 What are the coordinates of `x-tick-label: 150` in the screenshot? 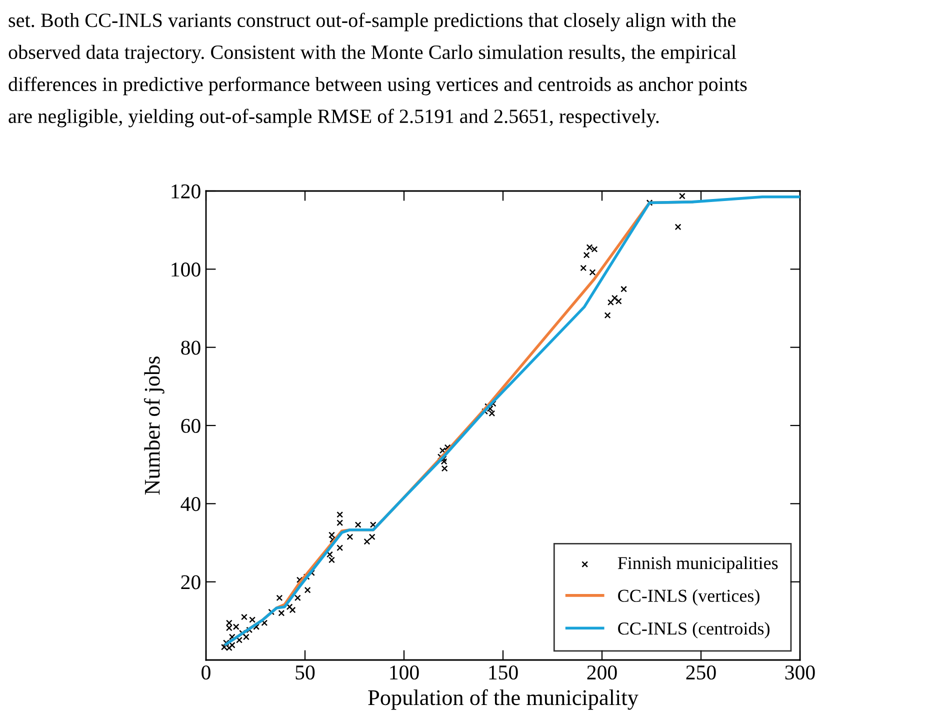 It's located at (503, 672).